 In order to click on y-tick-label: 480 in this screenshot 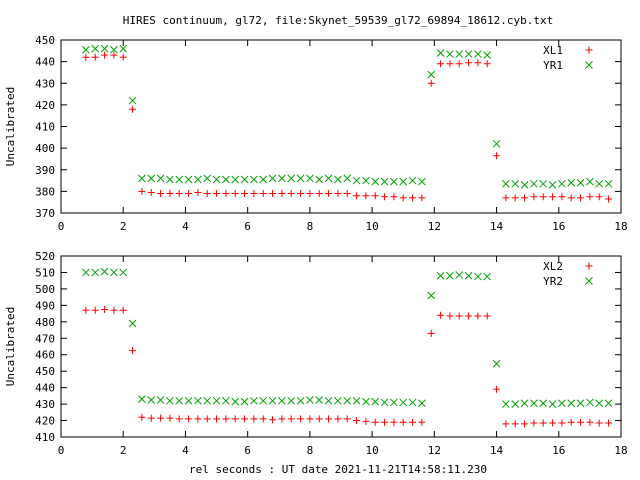, I will do `click(45, 322)`.